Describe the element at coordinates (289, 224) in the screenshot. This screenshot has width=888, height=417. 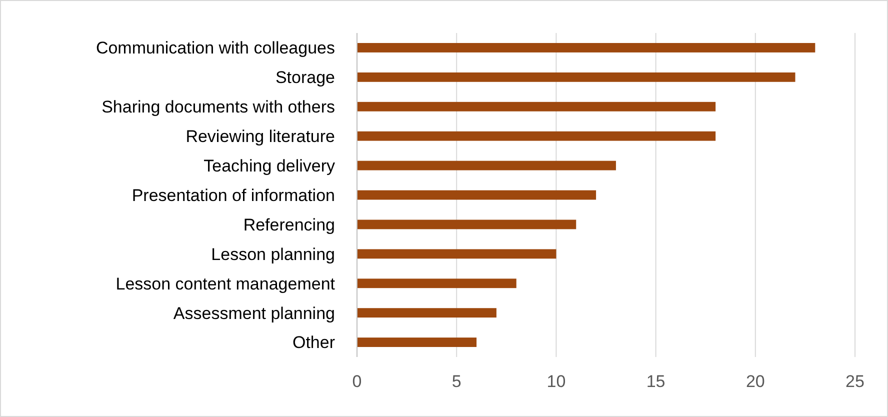
I see `y-tick-label: Referencing` at that location.